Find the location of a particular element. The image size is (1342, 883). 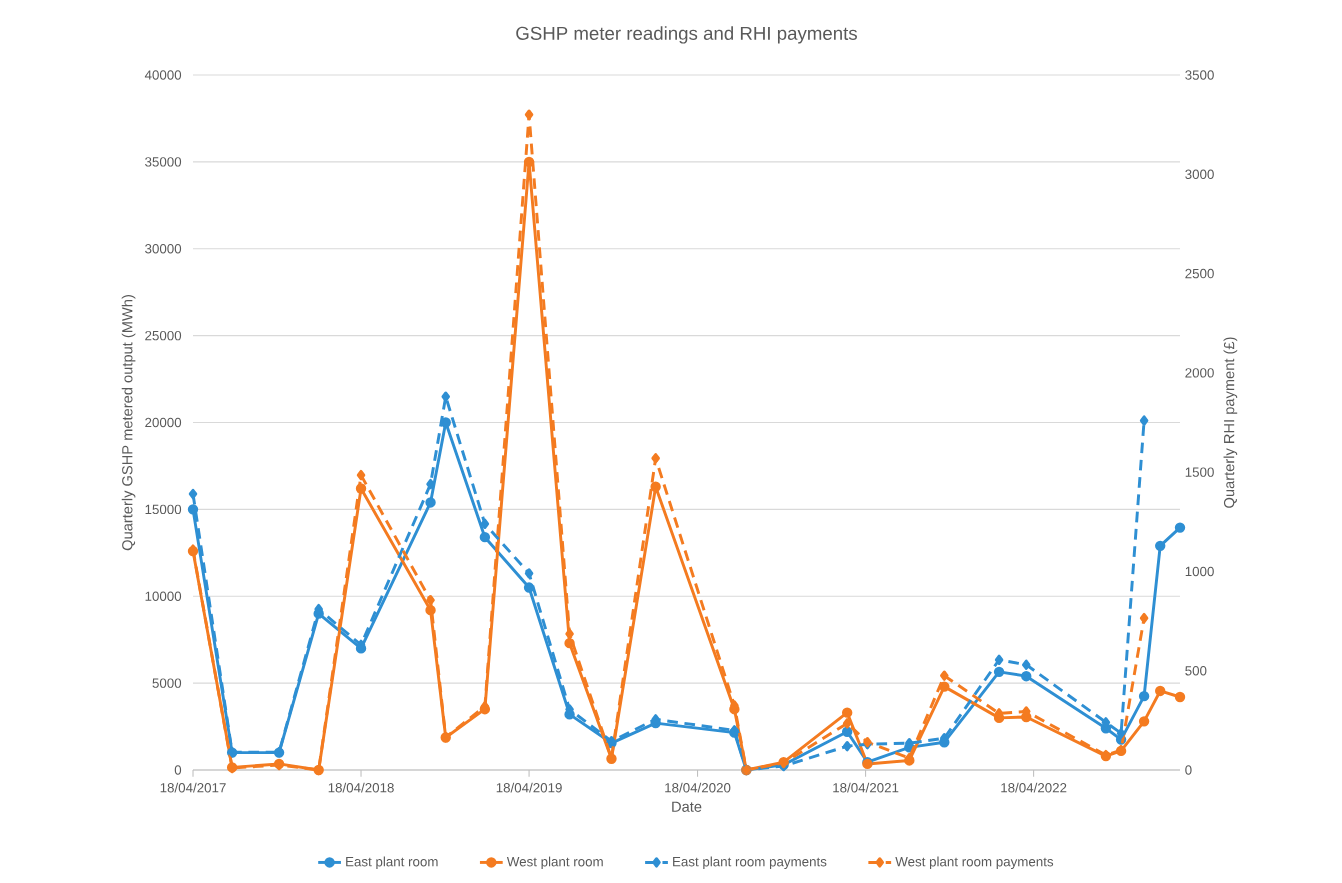

y-tick-label: 10000 is located at coordinates (163, 596).